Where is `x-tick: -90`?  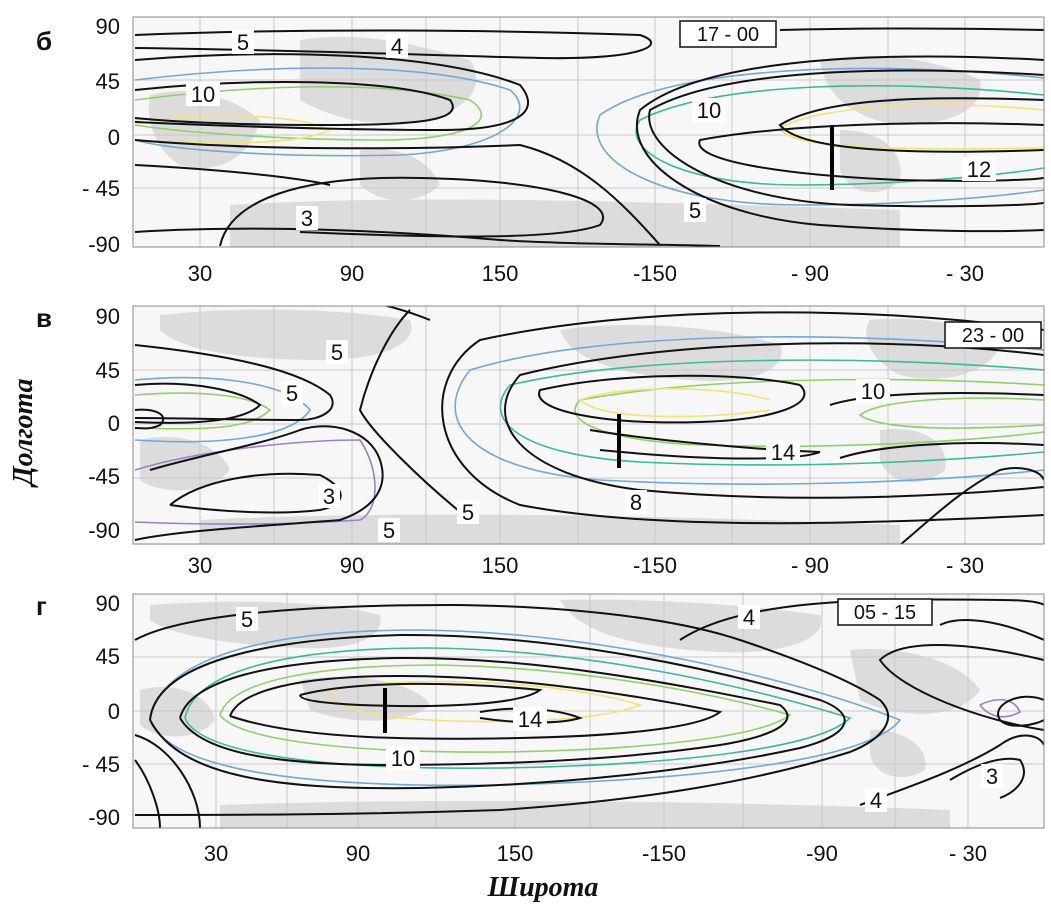
x-tick: -90 is located at coordinates (822, 853).